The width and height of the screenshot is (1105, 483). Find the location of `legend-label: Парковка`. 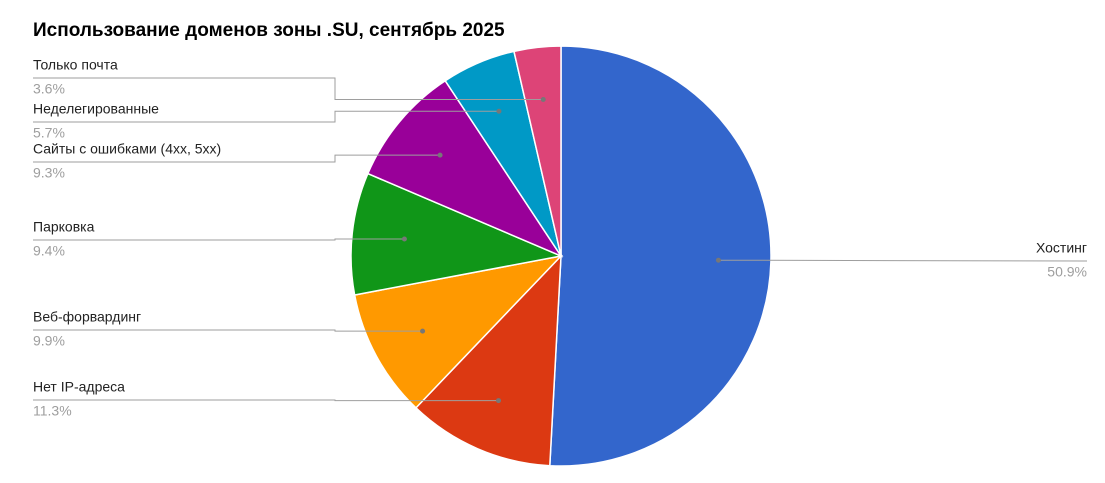

legend-label: Парковка is located at coordinates (64, 227).